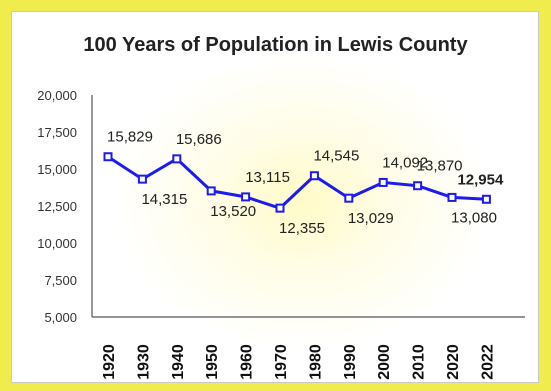 The width and height of the screenshot is (551, 391). I want to click on y-tick-label: 12,500, so click(57, 206).